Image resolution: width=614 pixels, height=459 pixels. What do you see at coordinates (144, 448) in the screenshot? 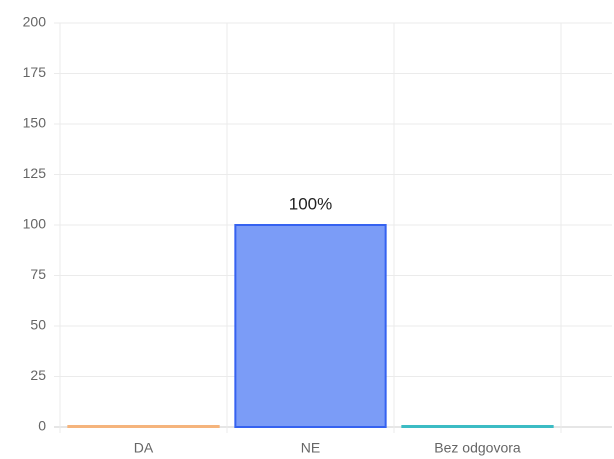
I see `x-tick-label: DA` at bounding box center [144, 448].